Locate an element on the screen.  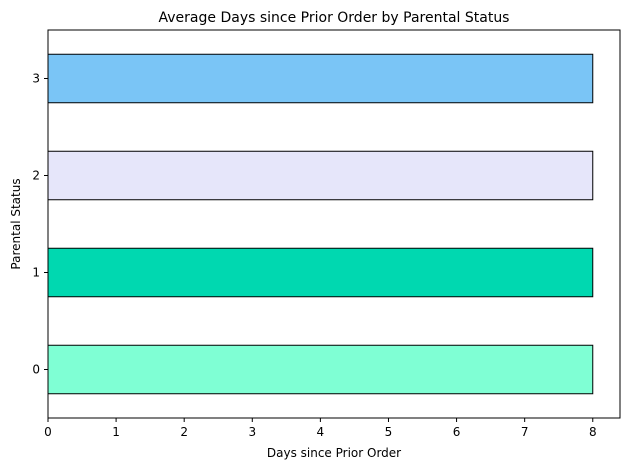
x-tick-label-5: 5 is located at coordinates (389, 432).